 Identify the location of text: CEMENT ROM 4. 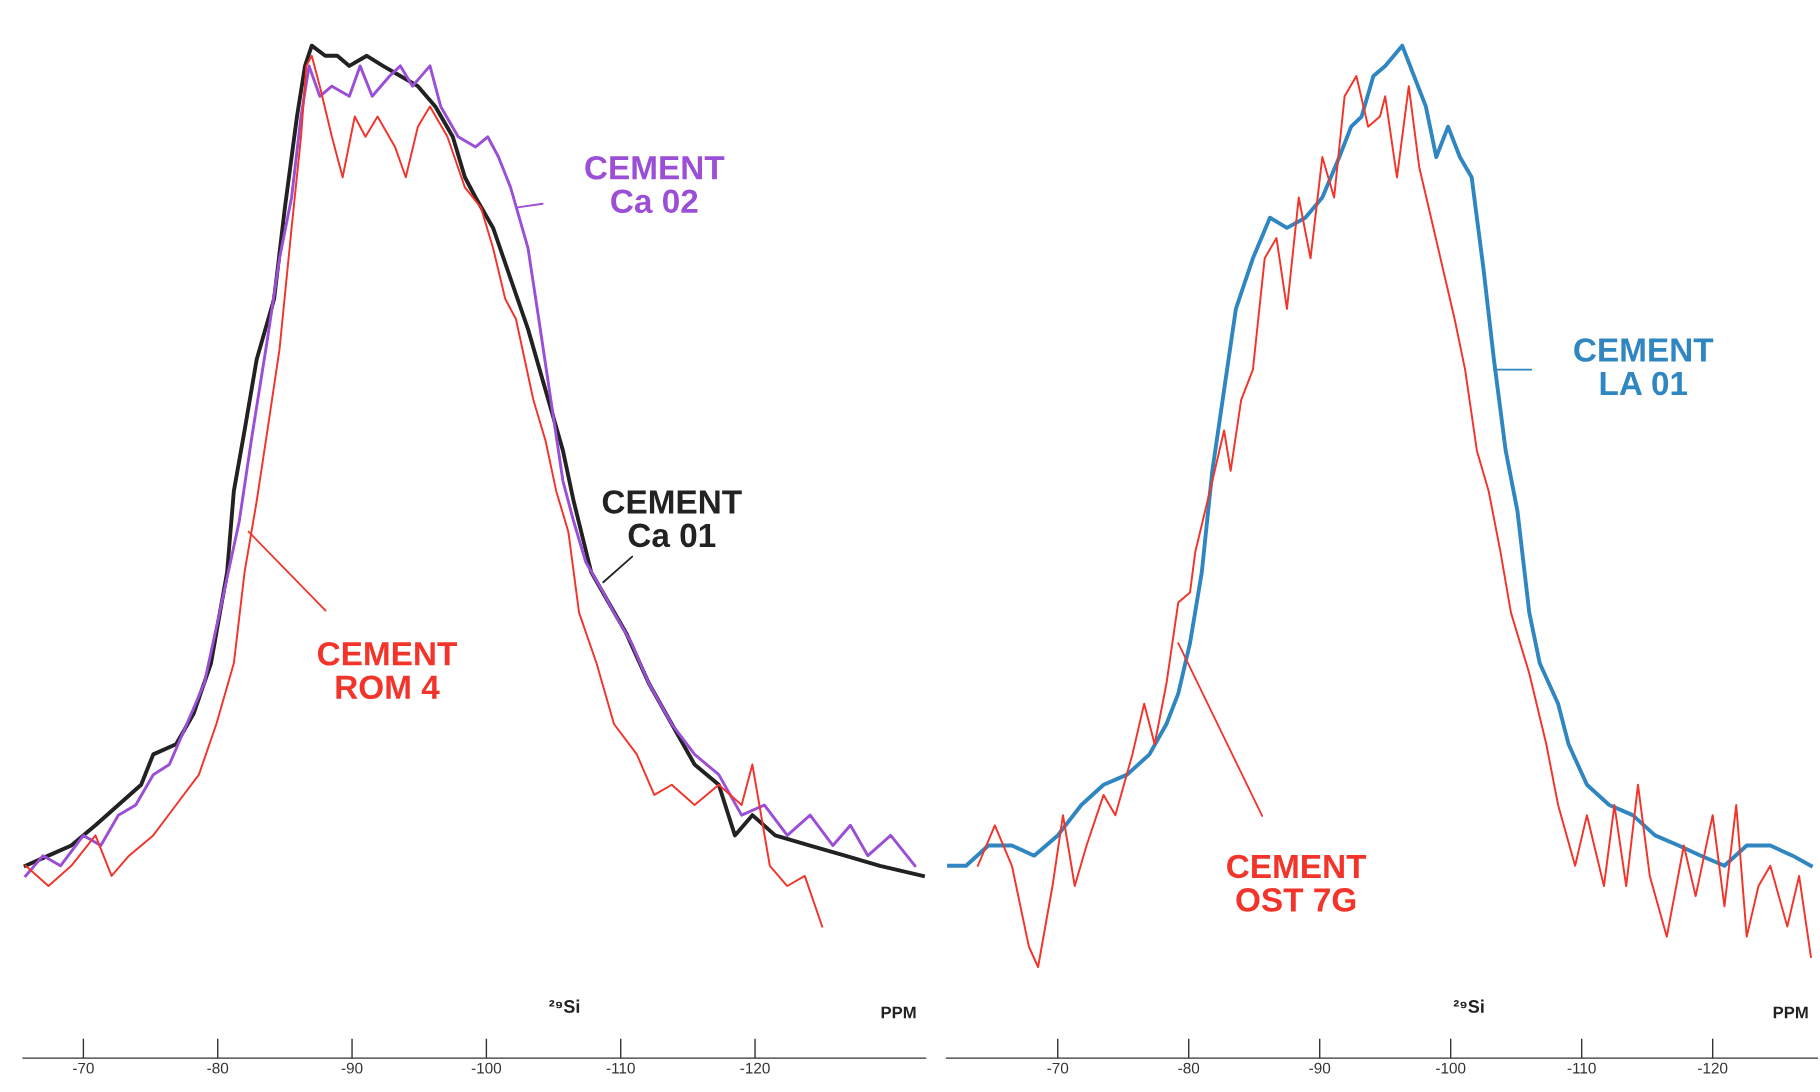
(387, 671).